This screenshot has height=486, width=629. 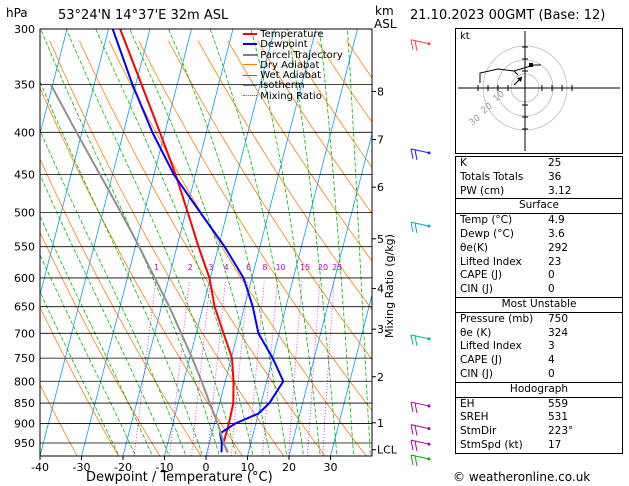 I want to click on pressure-tick-label: 750, so click(x=24, y=358).